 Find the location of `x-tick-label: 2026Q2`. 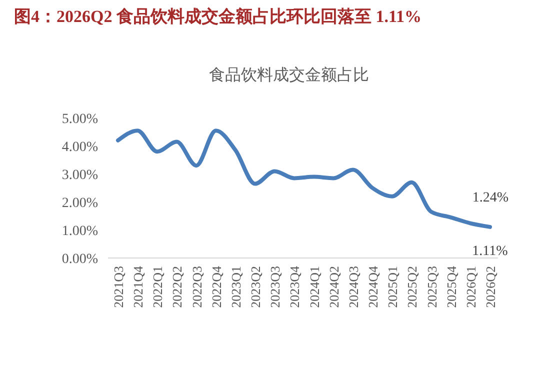

x-tick-label: 2026Q2 is located at coordinates (490, 287).